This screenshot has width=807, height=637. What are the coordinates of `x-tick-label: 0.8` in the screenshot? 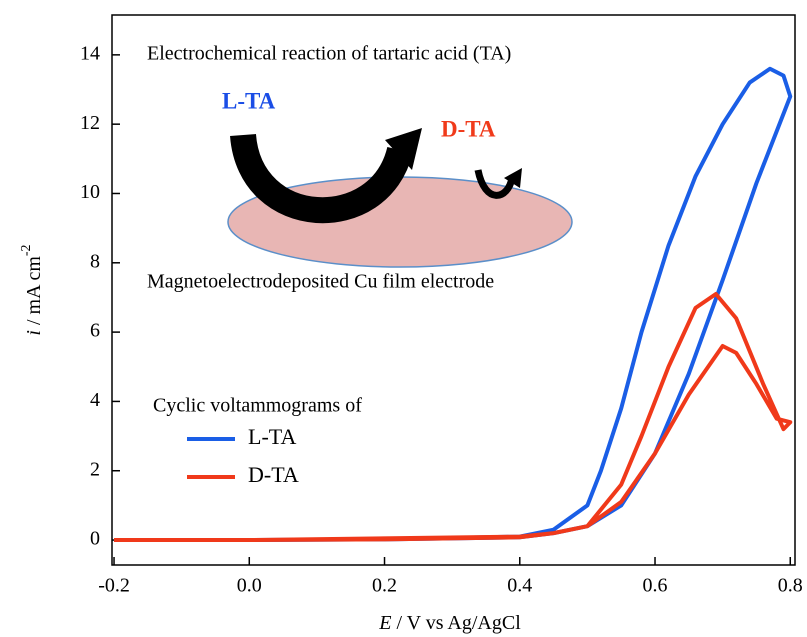 It's located at (790, 586).